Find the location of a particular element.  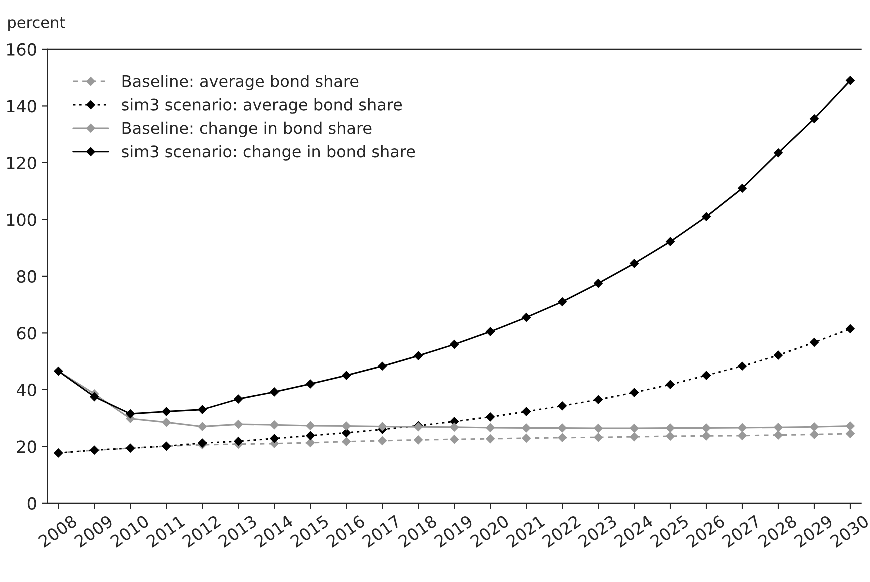

y-tick-label: 120 is located at coordinates (21, 163).